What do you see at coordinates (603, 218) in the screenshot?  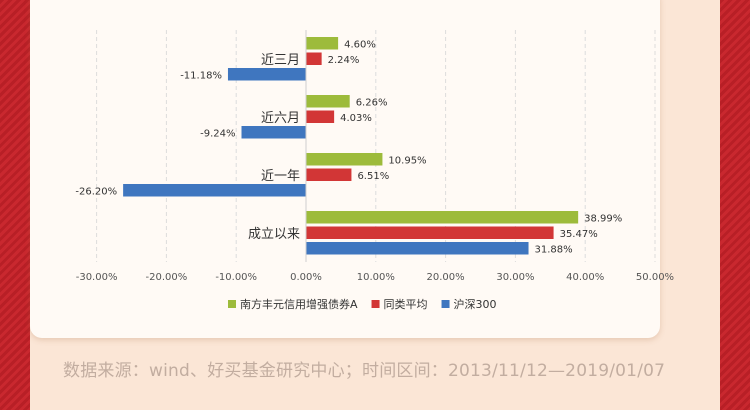 I see `data-label: 38.99%` at bounding box center [603, 218].